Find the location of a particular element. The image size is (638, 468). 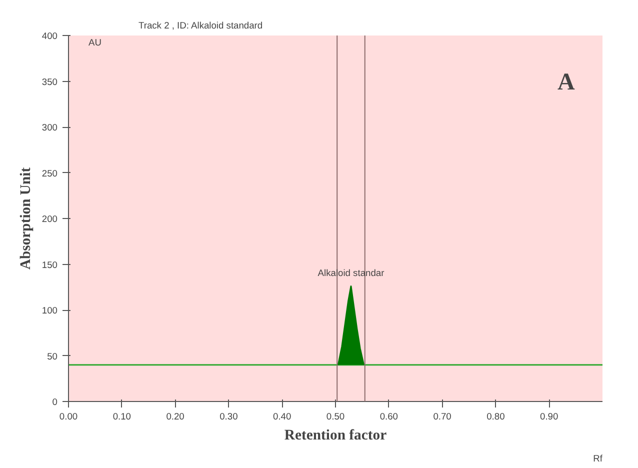

x-tick-label: 0.90 is located at coordinates (549, 417).